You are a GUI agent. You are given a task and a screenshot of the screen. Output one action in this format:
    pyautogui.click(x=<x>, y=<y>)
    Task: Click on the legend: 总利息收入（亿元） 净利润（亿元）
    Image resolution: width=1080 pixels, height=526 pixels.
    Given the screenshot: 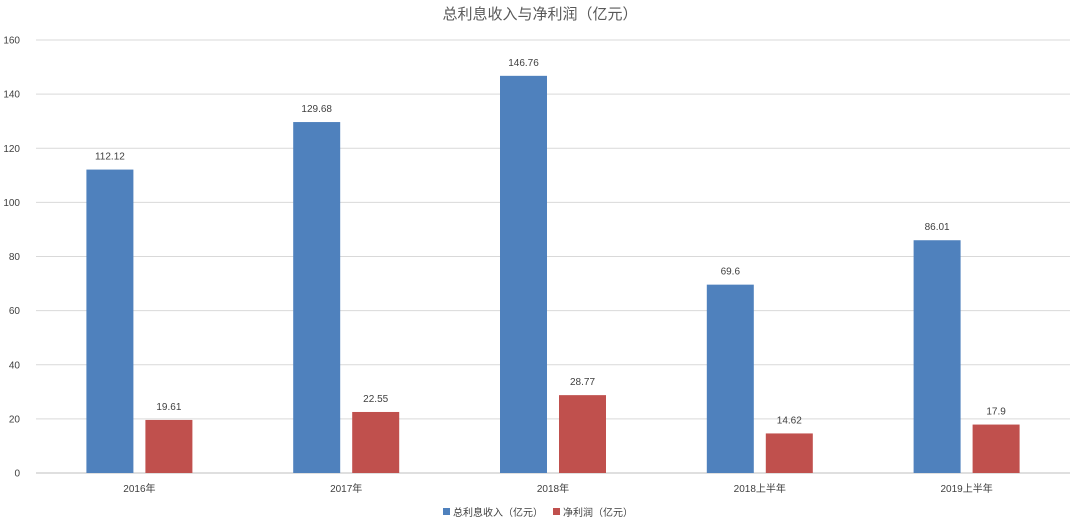 What is the action you would take?
    pyautogui.click(x=538, y=512)
    